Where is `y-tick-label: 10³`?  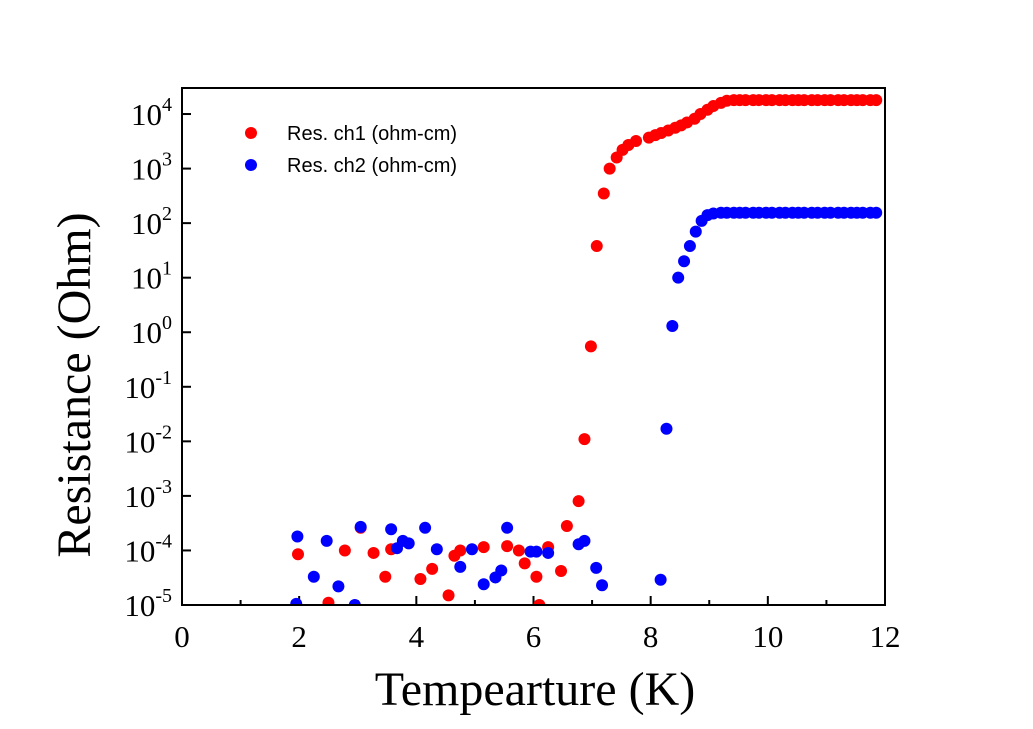
y-tick-label: 10³ is located at coordinates (151, 168).